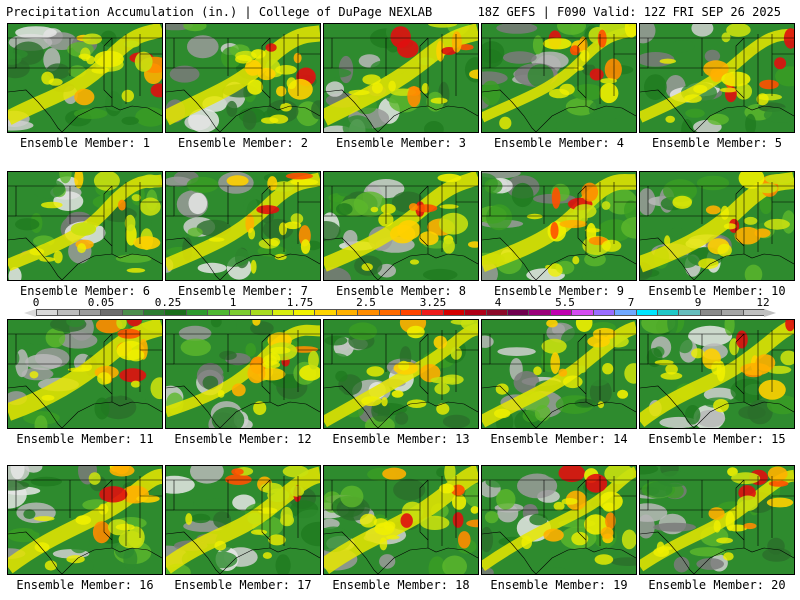  I want to click on member-caption: Ensemble Member: 15, so click(717, 439).